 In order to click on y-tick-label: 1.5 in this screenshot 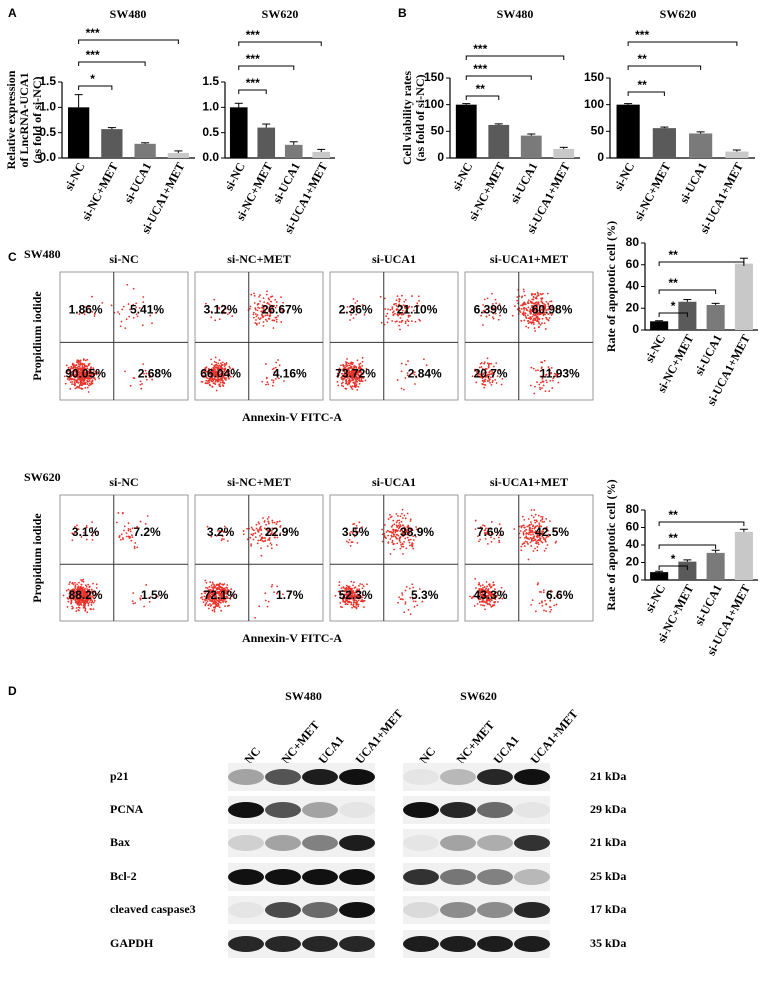, I will do `click(47, 81)`.